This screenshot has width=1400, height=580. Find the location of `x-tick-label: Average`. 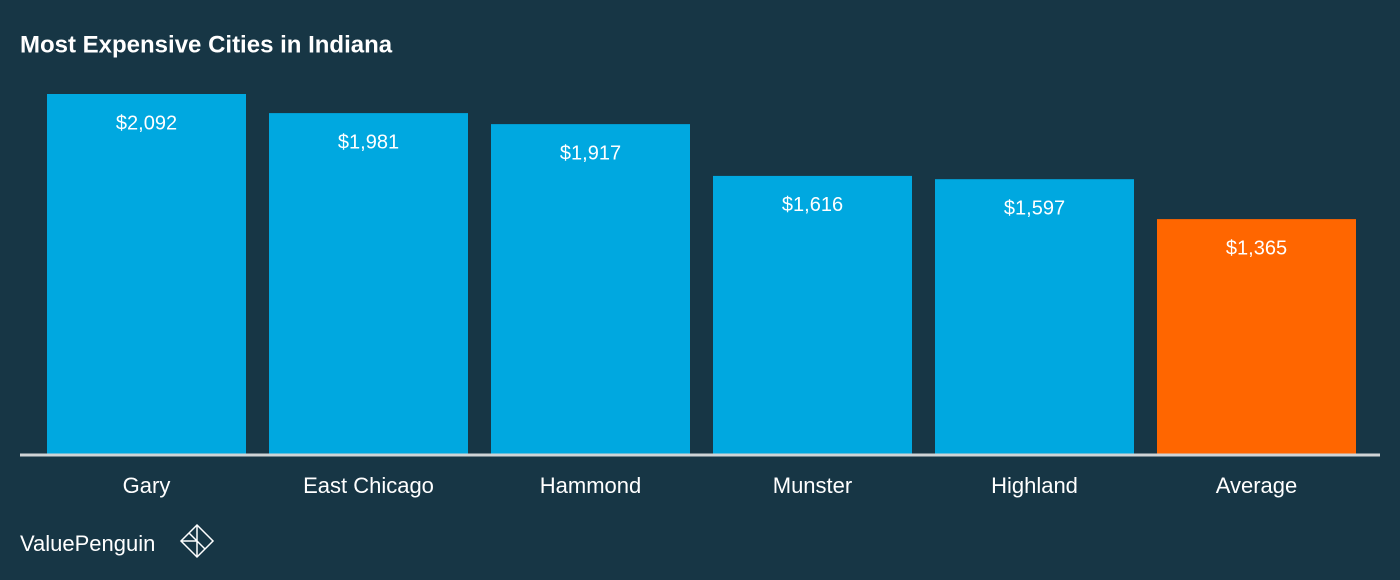

x-tick-label: Average is located at coordinates (1257, 485).